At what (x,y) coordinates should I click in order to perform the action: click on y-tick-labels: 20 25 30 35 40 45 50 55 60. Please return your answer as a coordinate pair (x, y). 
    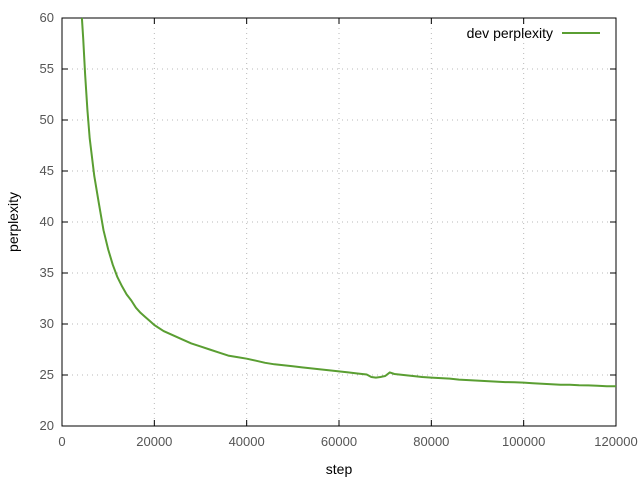
    Looking at the image, I should click on (47, 221).